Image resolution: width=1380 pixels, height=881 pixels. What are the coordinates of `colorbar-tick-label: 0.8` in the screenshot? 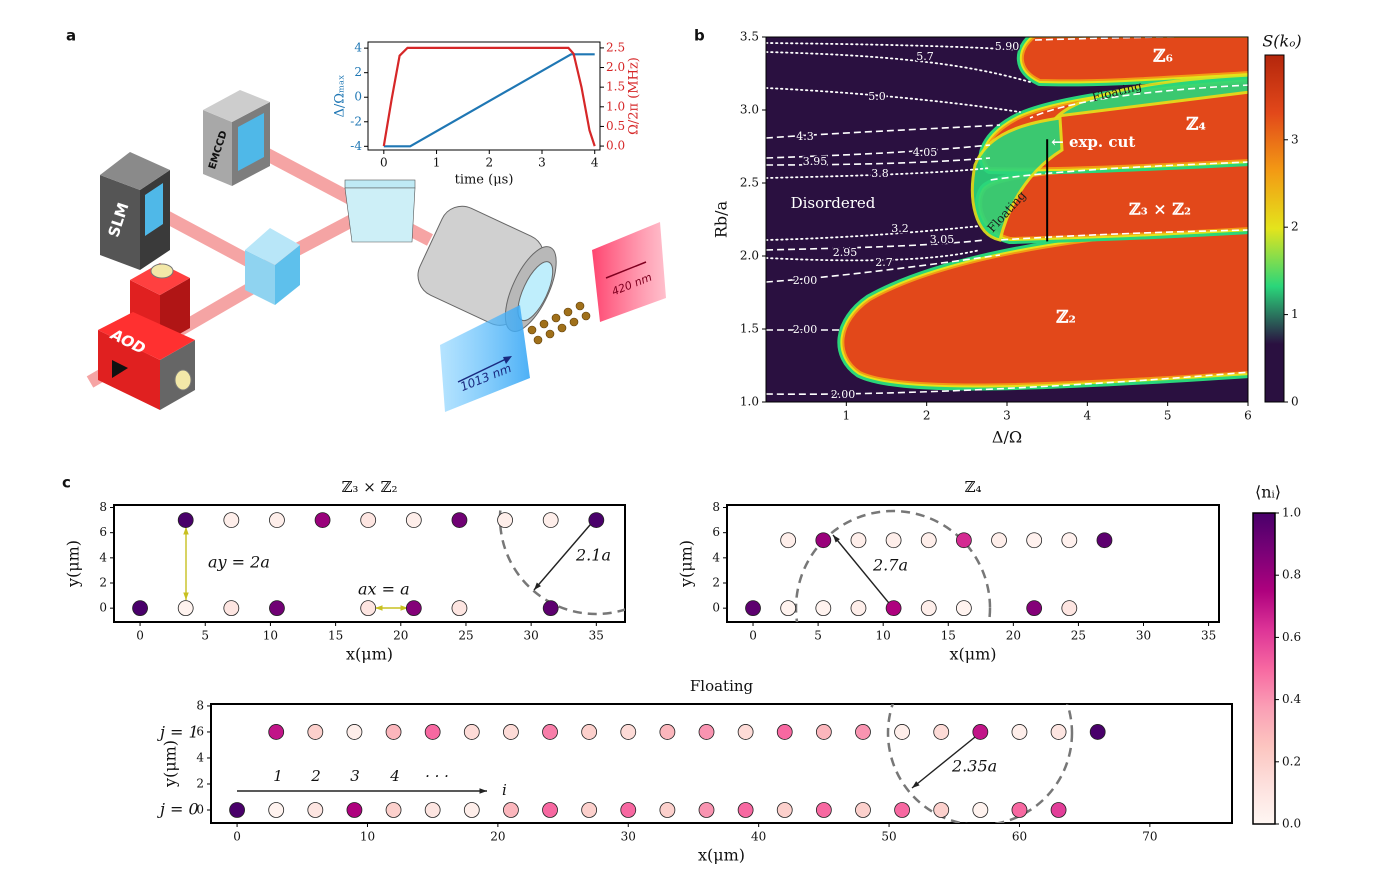 It's located at (1291, 575).